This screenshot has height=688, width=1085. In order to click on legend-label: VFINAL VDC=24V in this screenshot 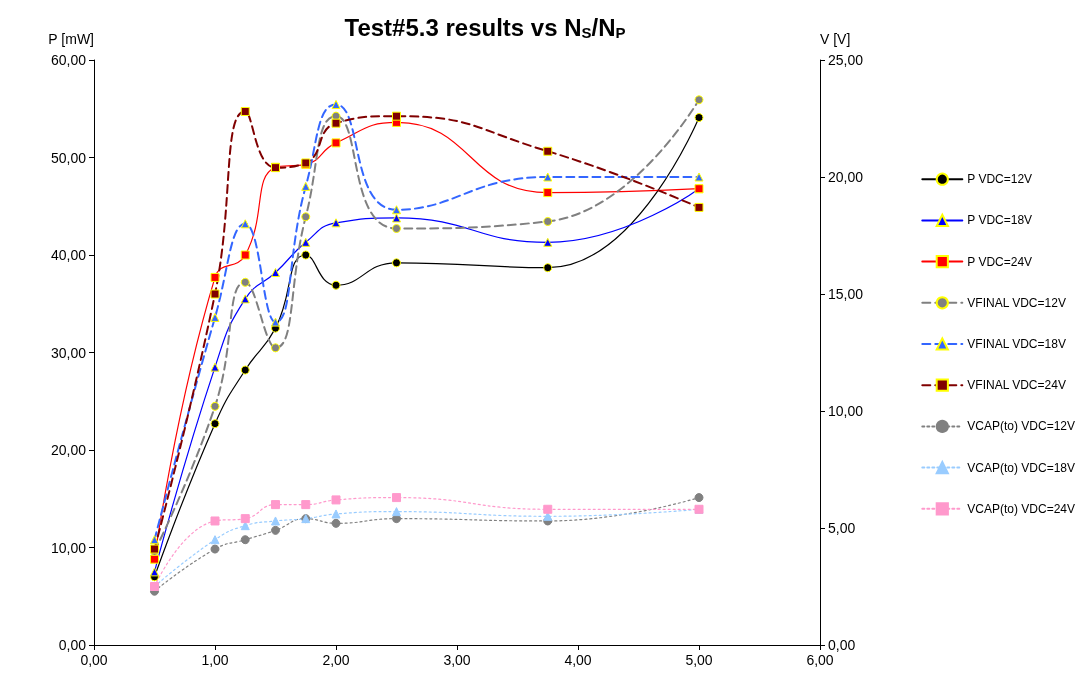, I will do `click(1016, 385)`.